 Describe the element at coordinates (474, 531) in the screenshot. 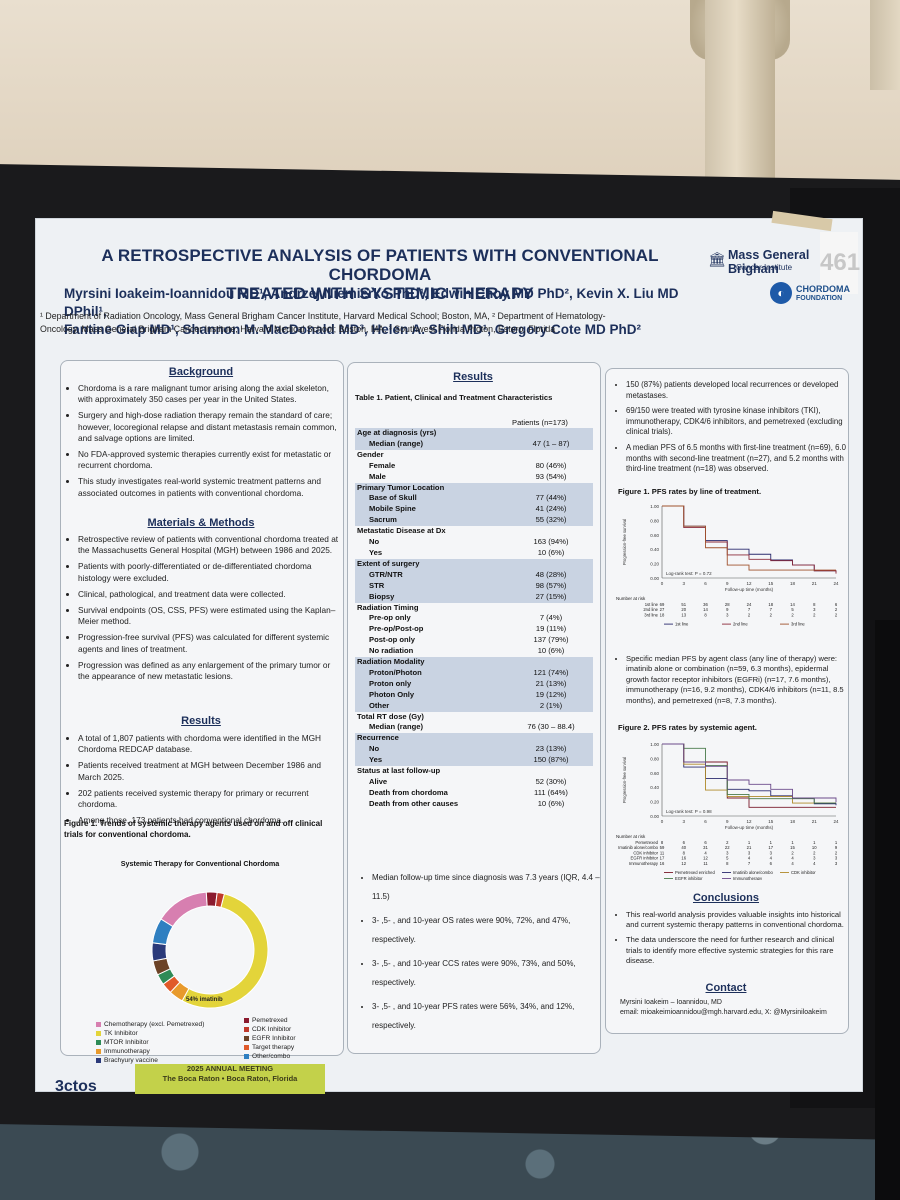

I see `table-row: Metastatic Disease at Dx` at that location.